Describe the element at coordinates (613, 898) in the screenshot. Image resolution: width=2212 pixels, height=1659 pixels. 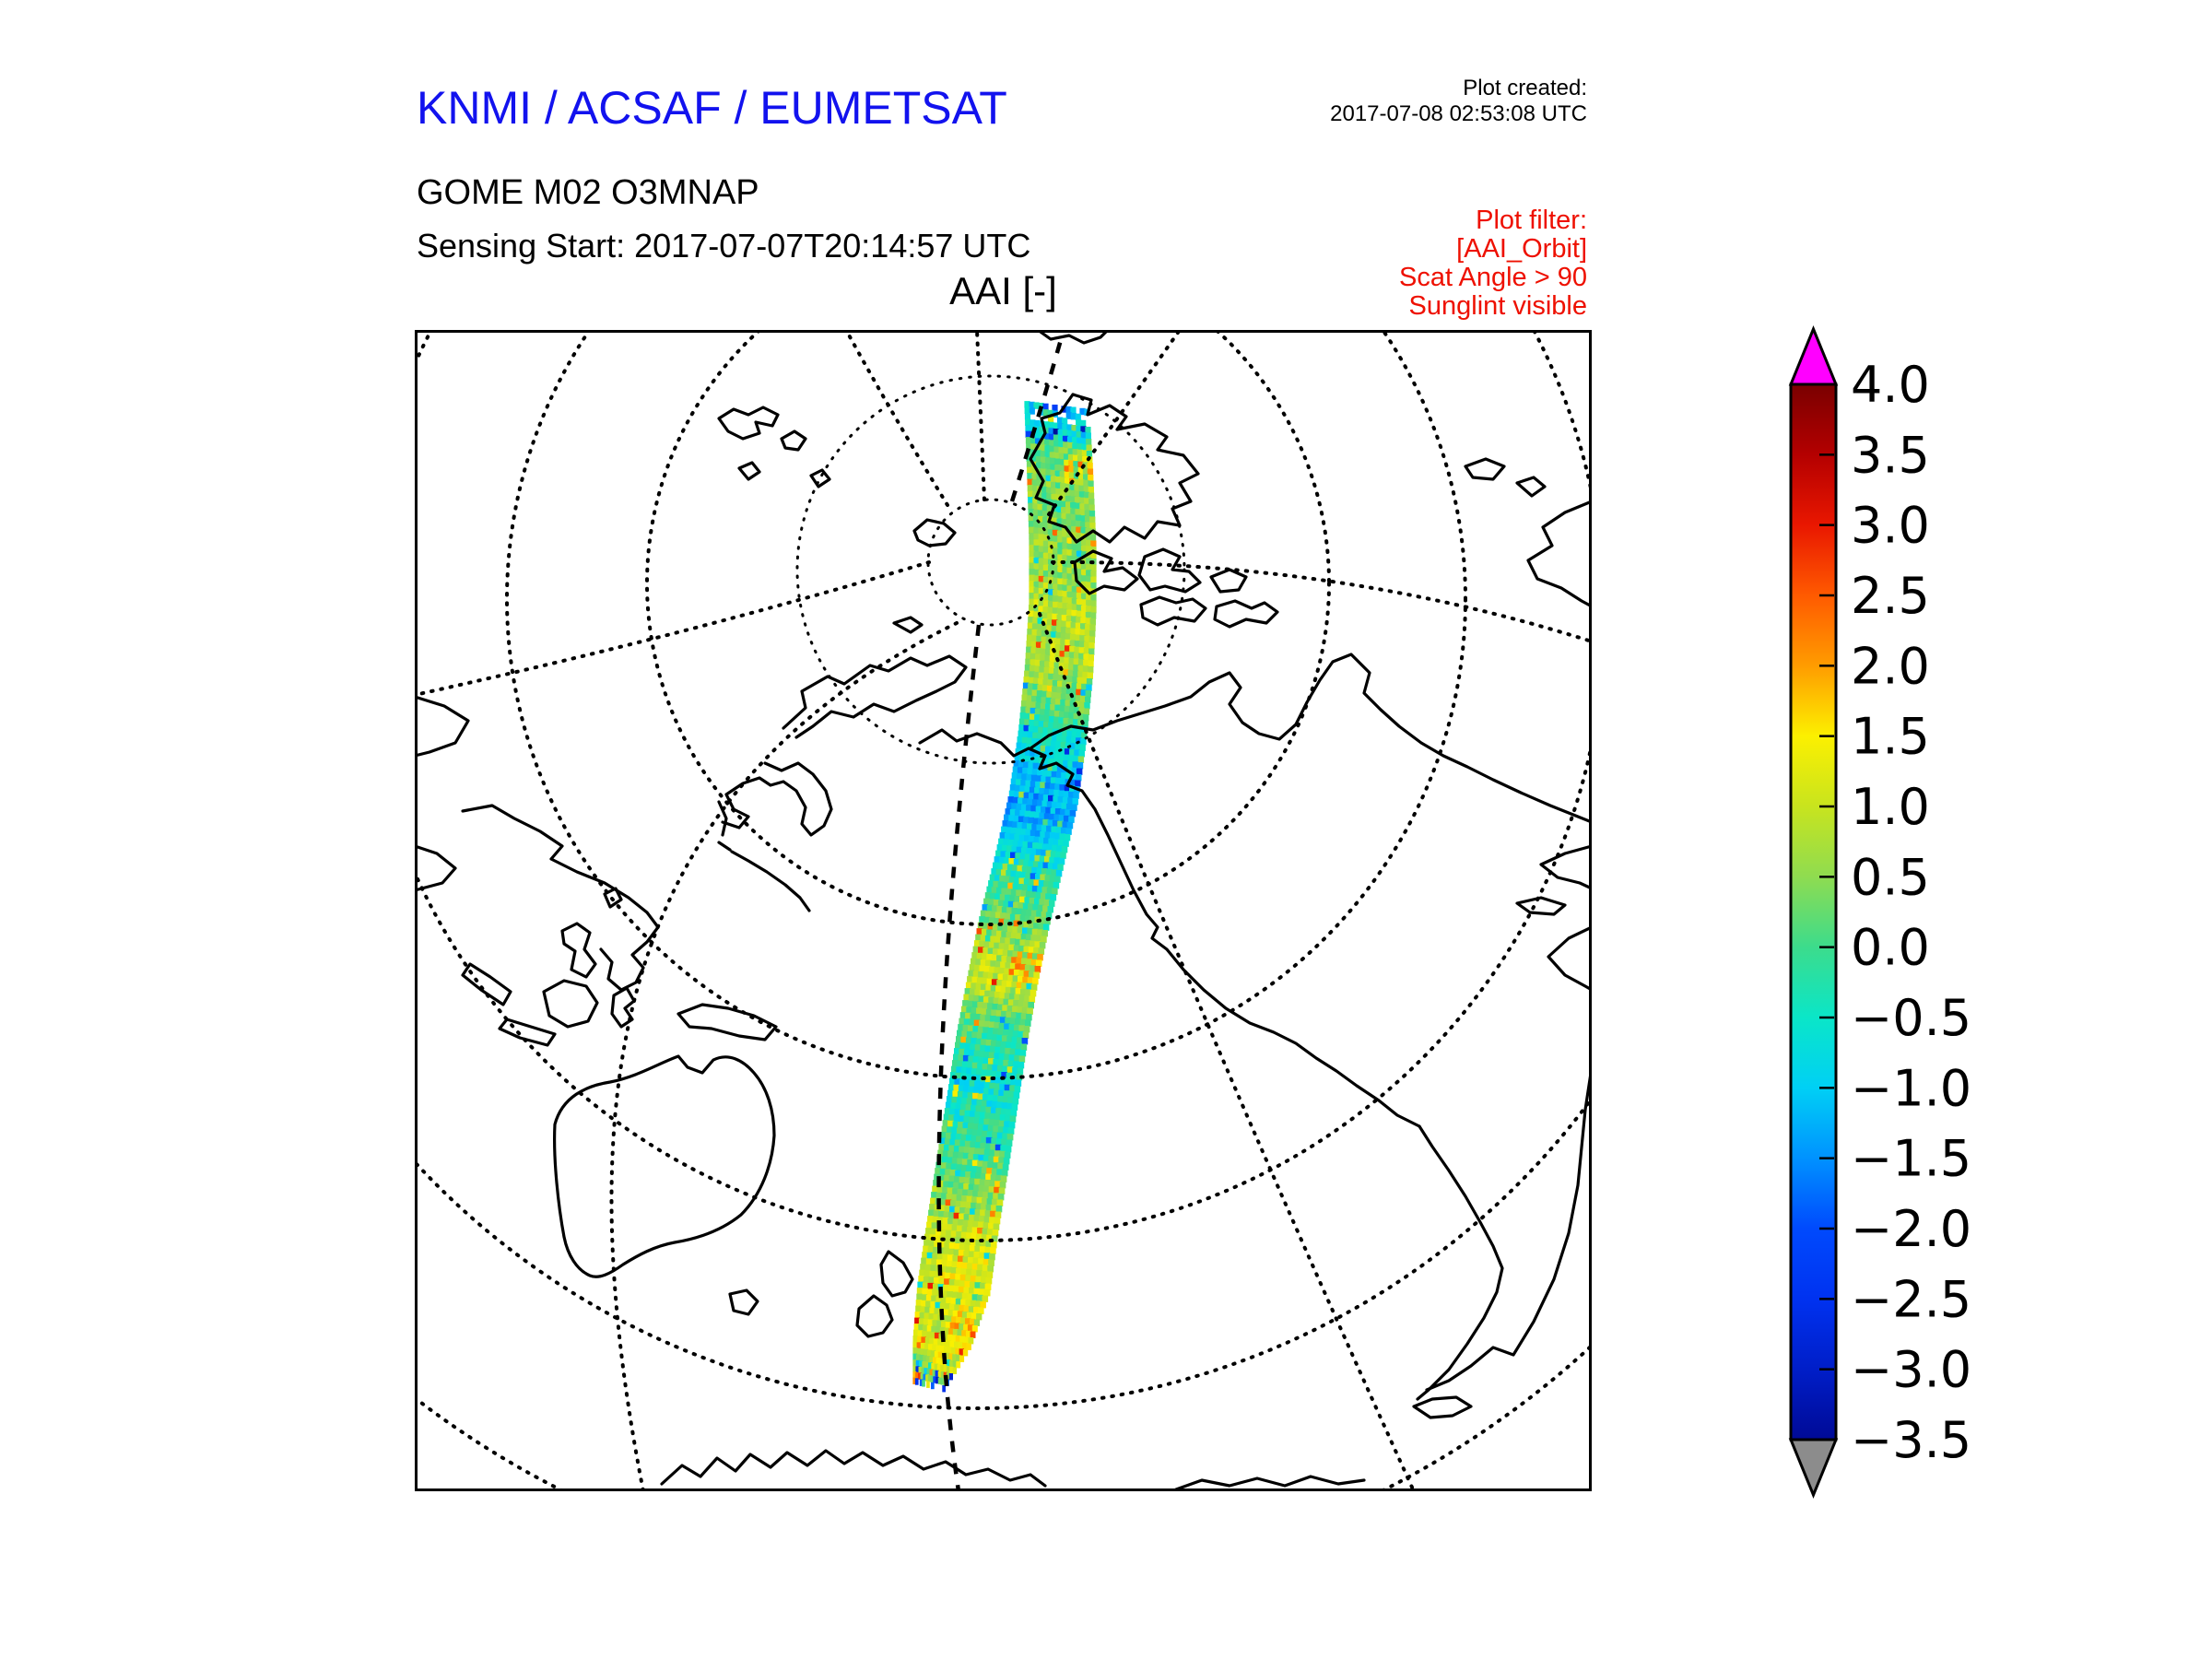
I see `coastline-taiwan` at that location.